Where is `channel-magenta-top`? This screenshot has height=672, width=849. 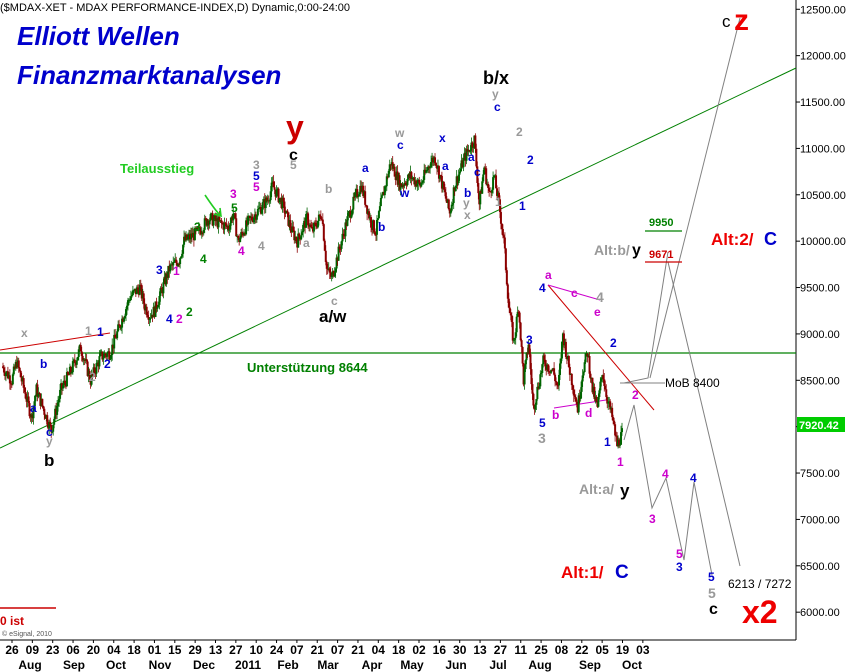 channel-magenta-top is located at coordinates (574, 292).